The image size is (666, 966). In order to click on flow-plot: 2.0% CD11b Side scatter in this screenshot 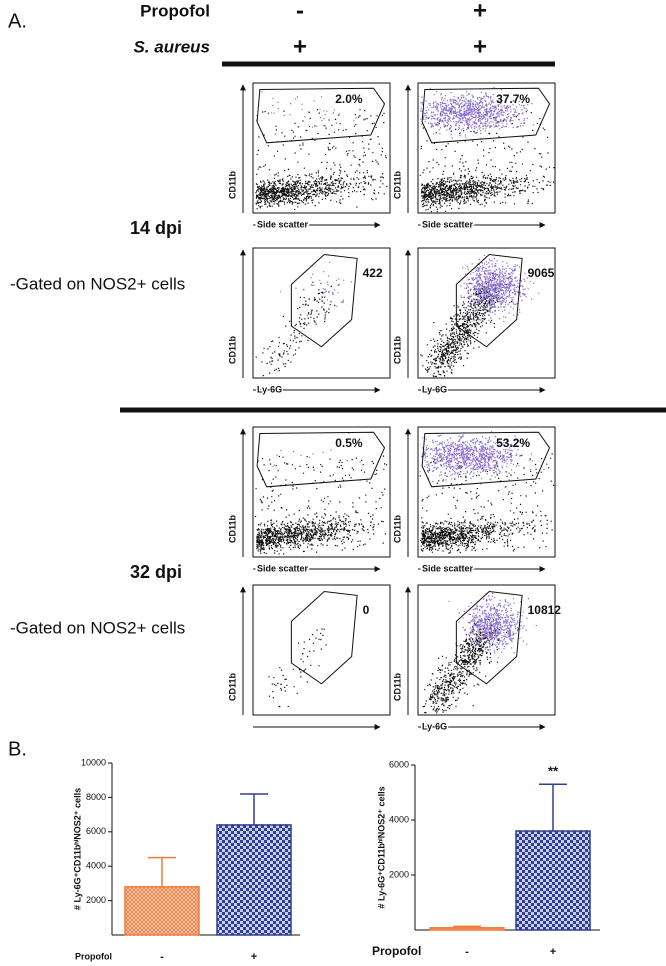, I will do `click(309, 156)`.